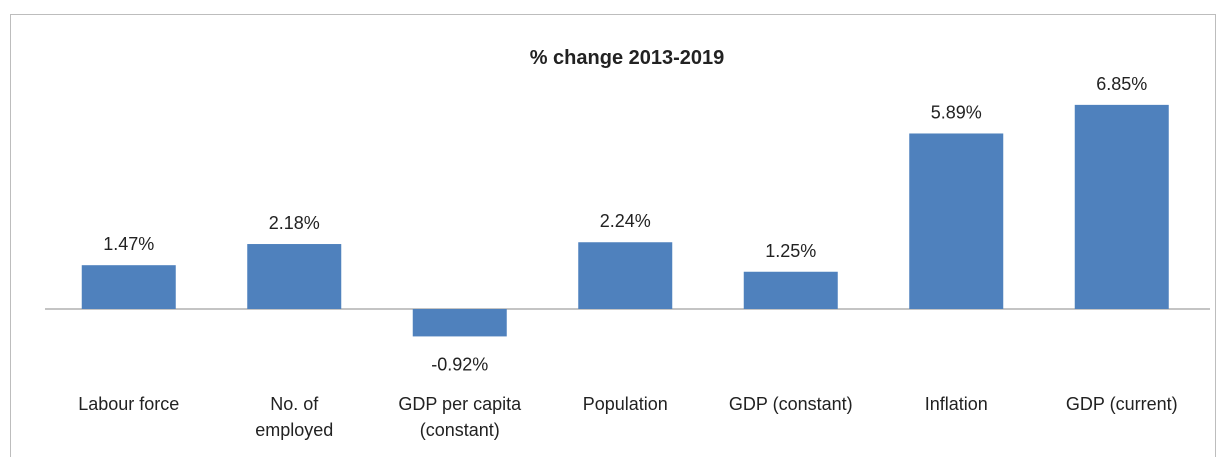 Image resolution: width=1226 pixels, height=457 pixels. I want to click on x-tick-label: Population, so click(625, 404).